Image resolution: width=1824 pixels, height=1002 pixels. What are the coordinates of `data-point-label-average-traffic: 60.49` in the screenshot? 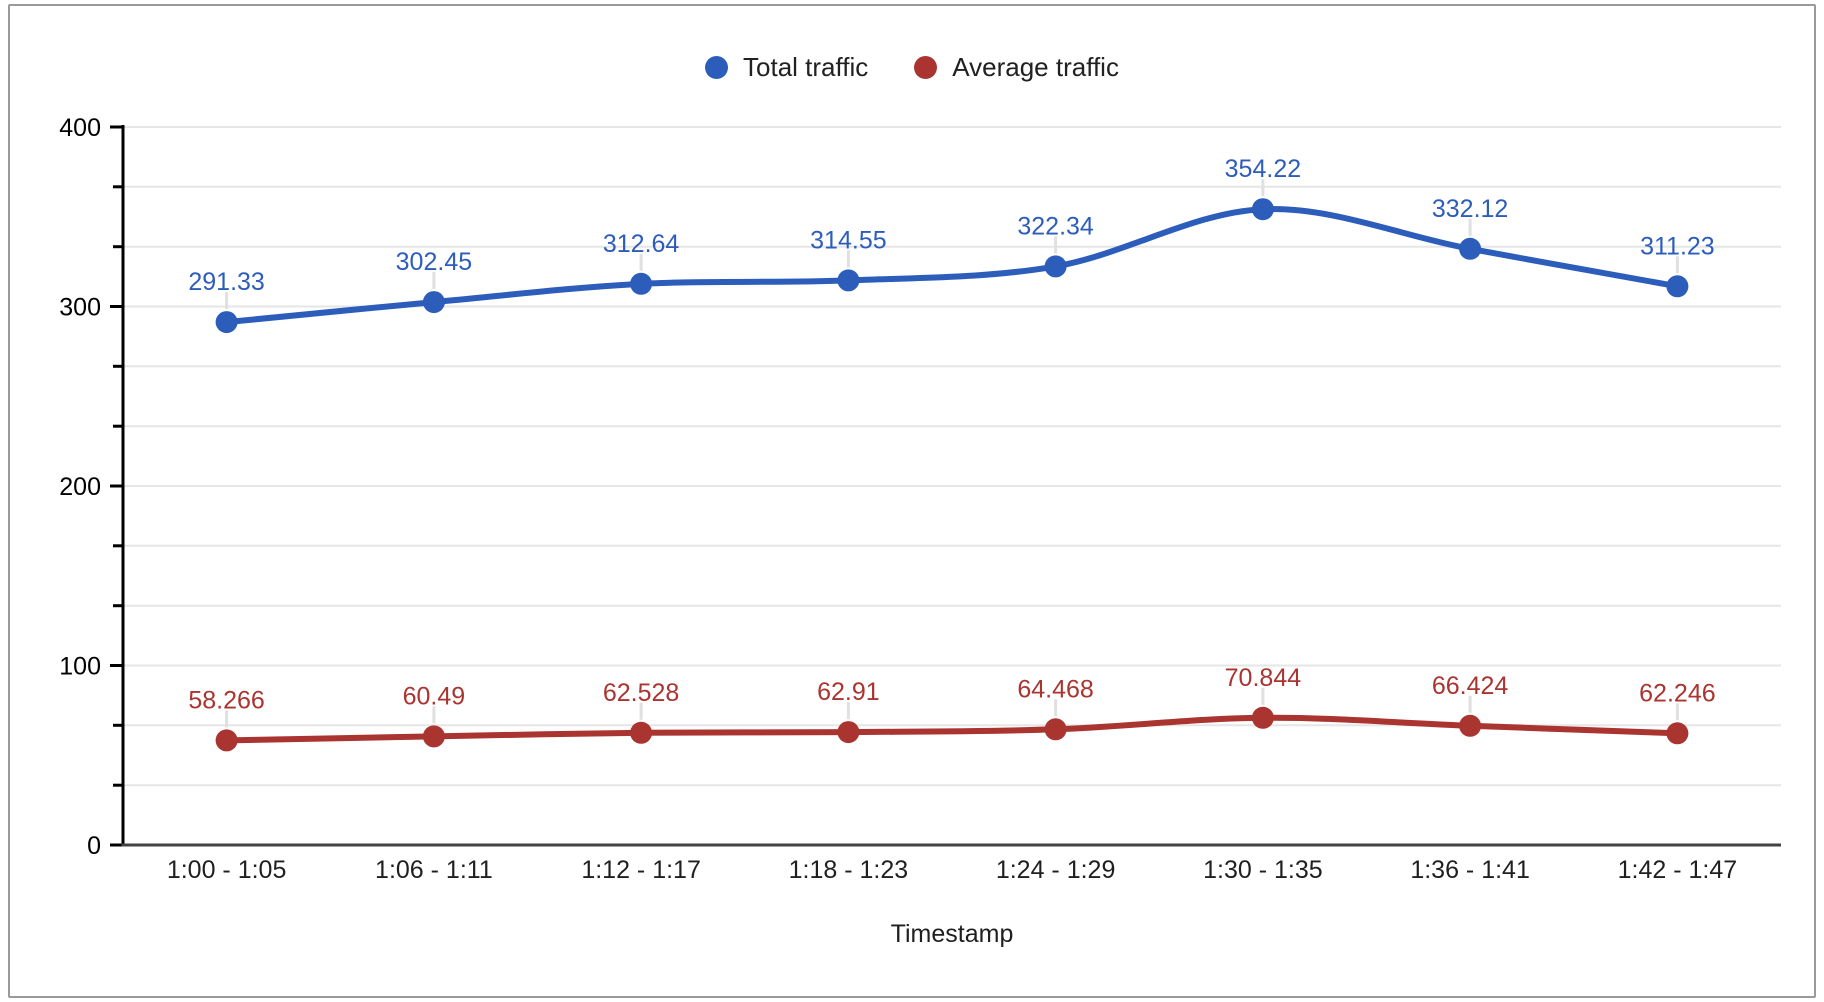 It's located at (434, 696).